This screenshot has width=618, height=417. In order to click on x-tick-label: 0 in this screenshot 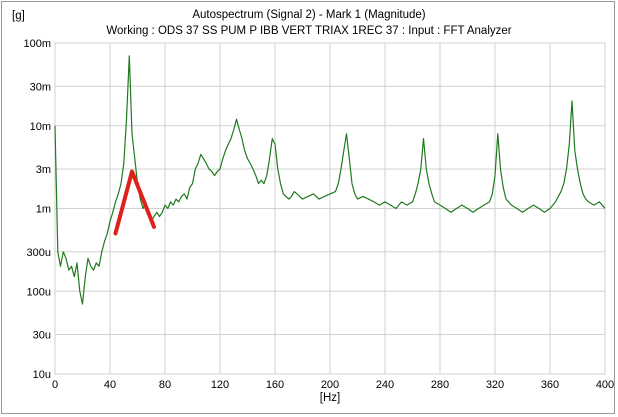, I will do `click(55, 385)`.